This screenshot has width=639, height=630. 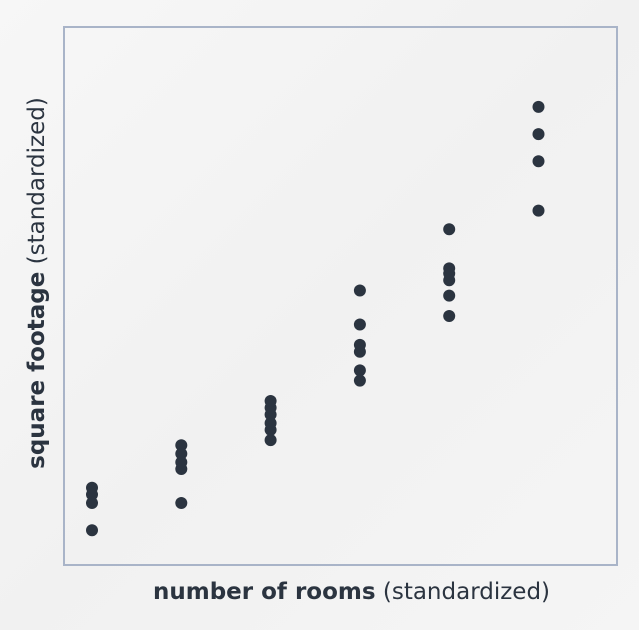 What do you see at coordinates (37, 370) in the screenshot?
I see `y-axis-title-bold: square footage` at bounding box center [37, 370].